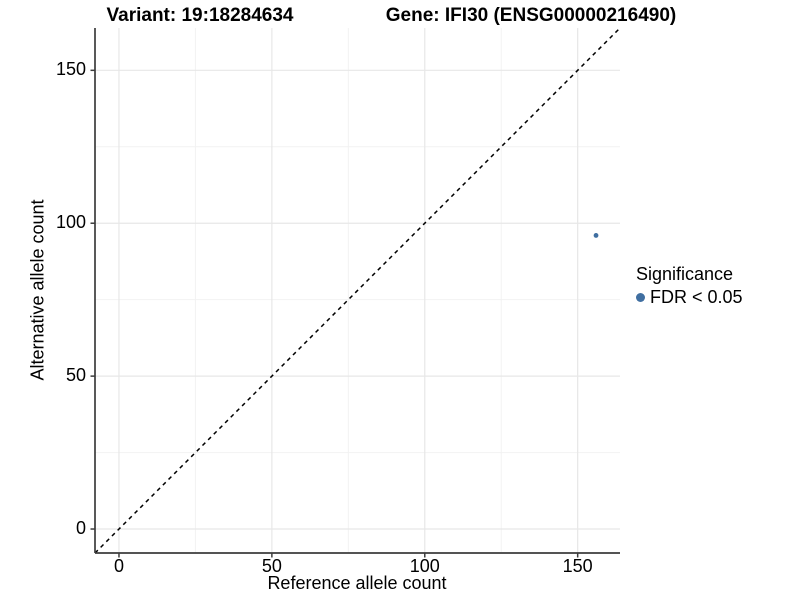 This screenshot has width=800, height=600. I want to click on y-tick-label-100: 100, so click(70, 222).